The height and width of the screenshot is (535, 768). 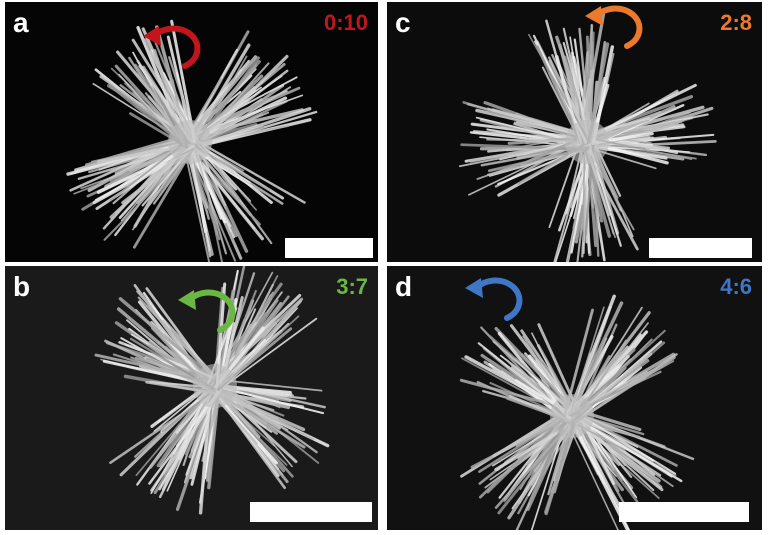 What do you see at coordinates (736, 286) in the screenshot?
I see `ratio-label: 4:6` at bounding box center [736, 286].